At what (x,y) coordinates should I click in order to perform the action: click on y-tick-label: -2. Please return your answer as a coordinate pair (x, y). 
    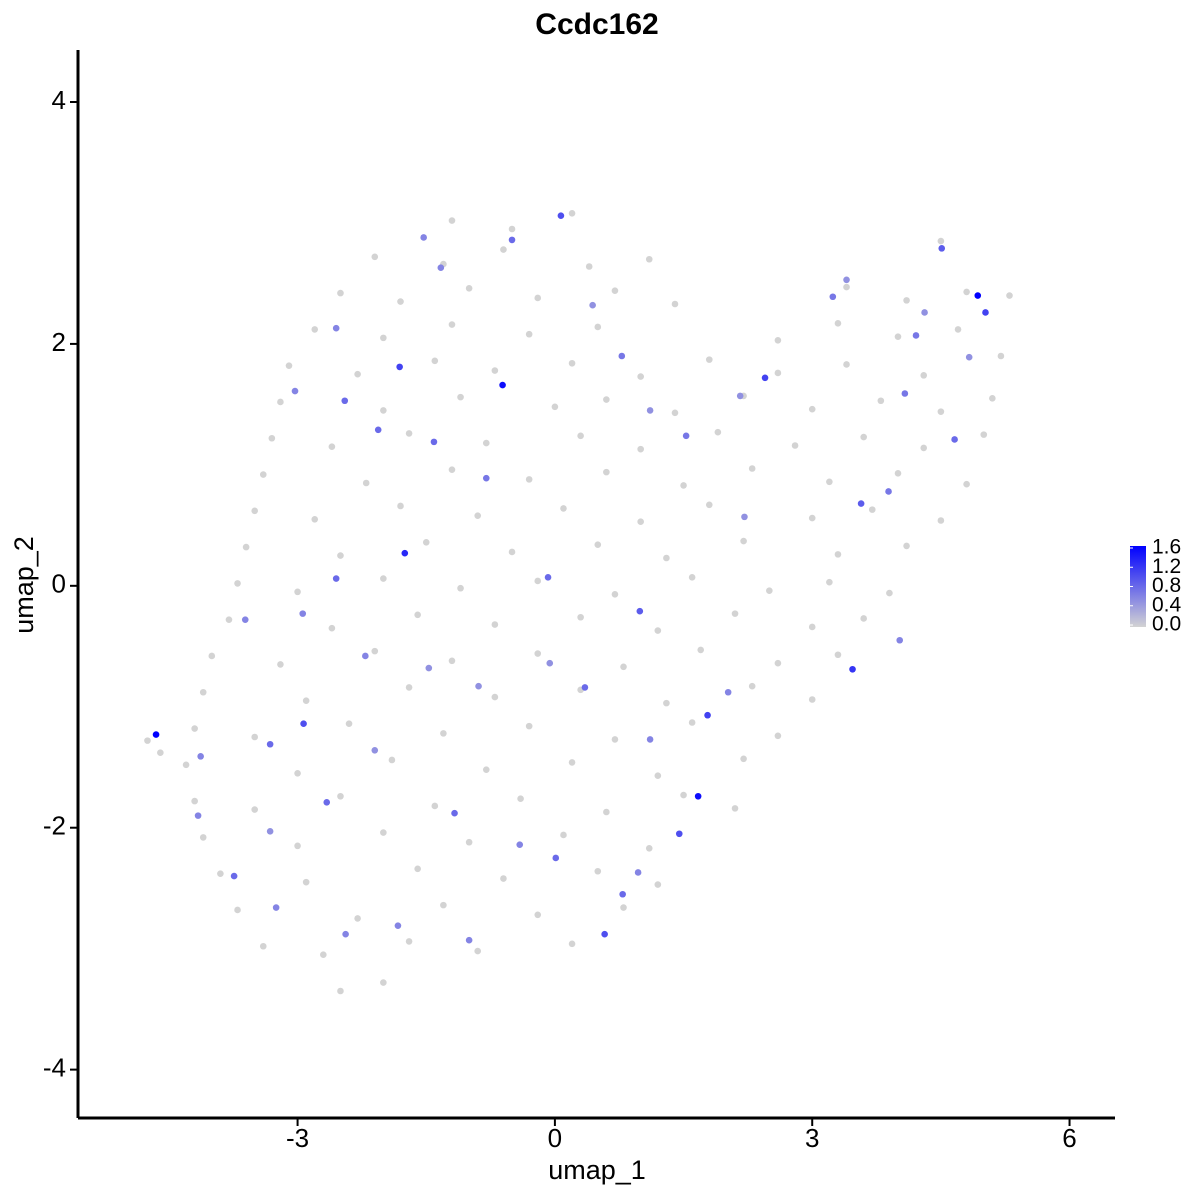
    Looking at the image, I should click on (54, 826).